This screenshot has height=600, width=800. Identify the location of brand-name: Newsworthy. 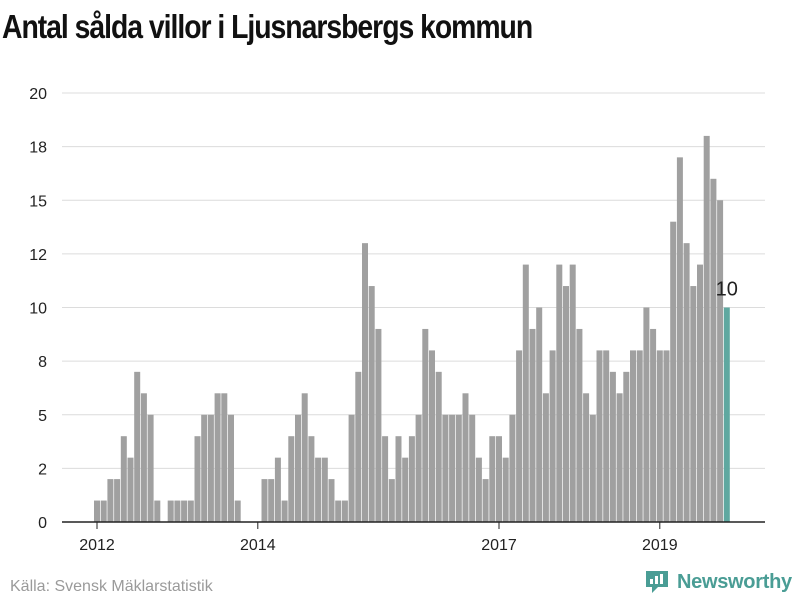
(734, 581).